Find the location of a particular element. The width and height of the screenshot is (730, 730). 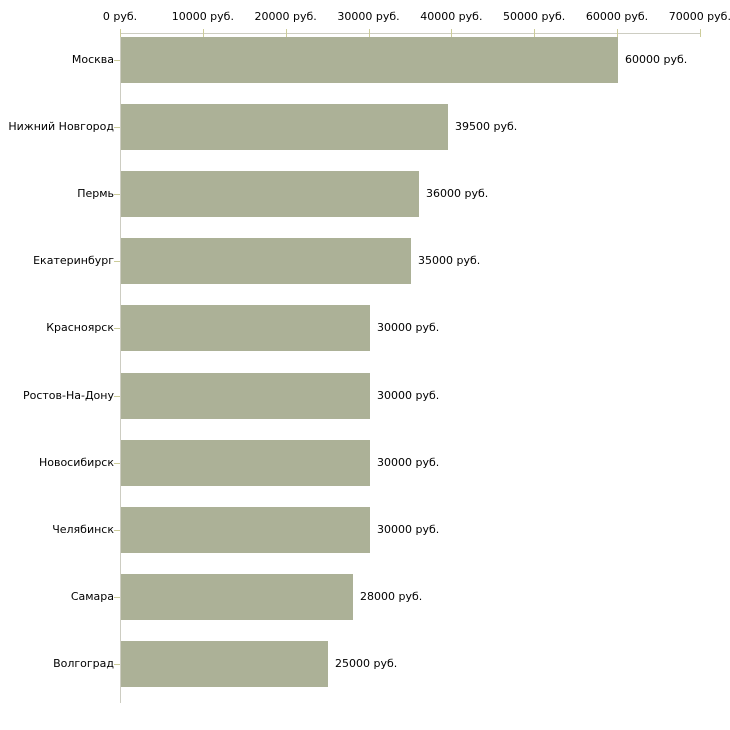

category-label: Нижний Новгород is located at coordinates (61, 126).